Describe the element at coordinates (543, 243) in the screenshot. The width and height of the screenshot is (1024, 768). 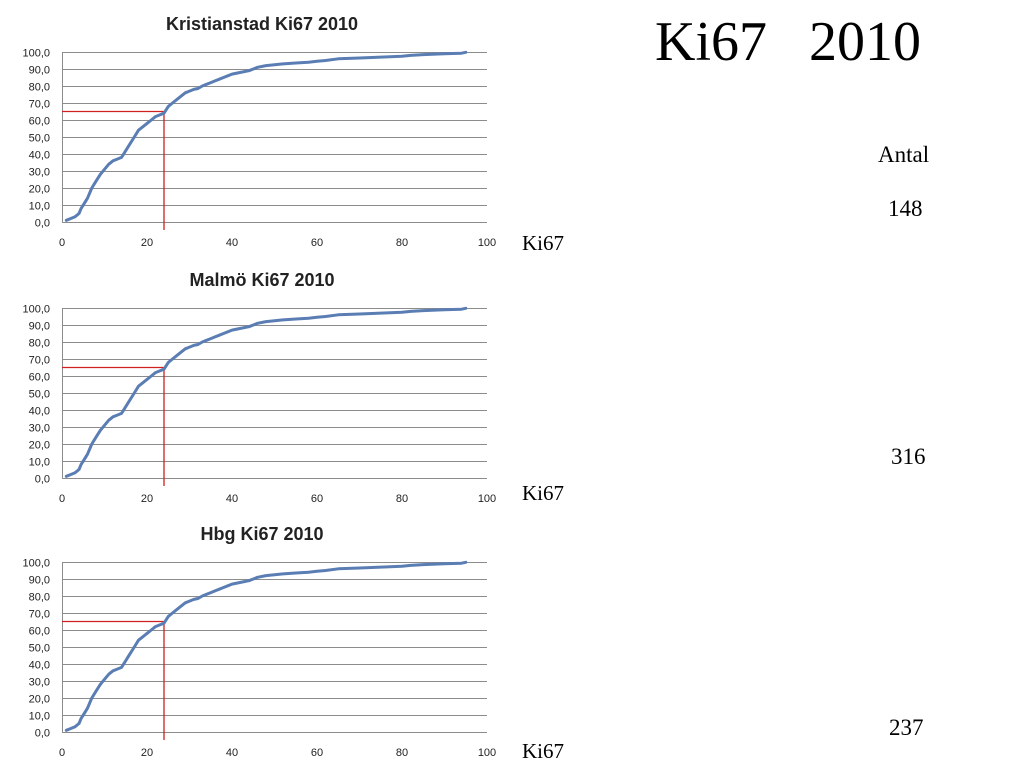
I see `x-unit-label-kristianstad: Ki67` at that location.